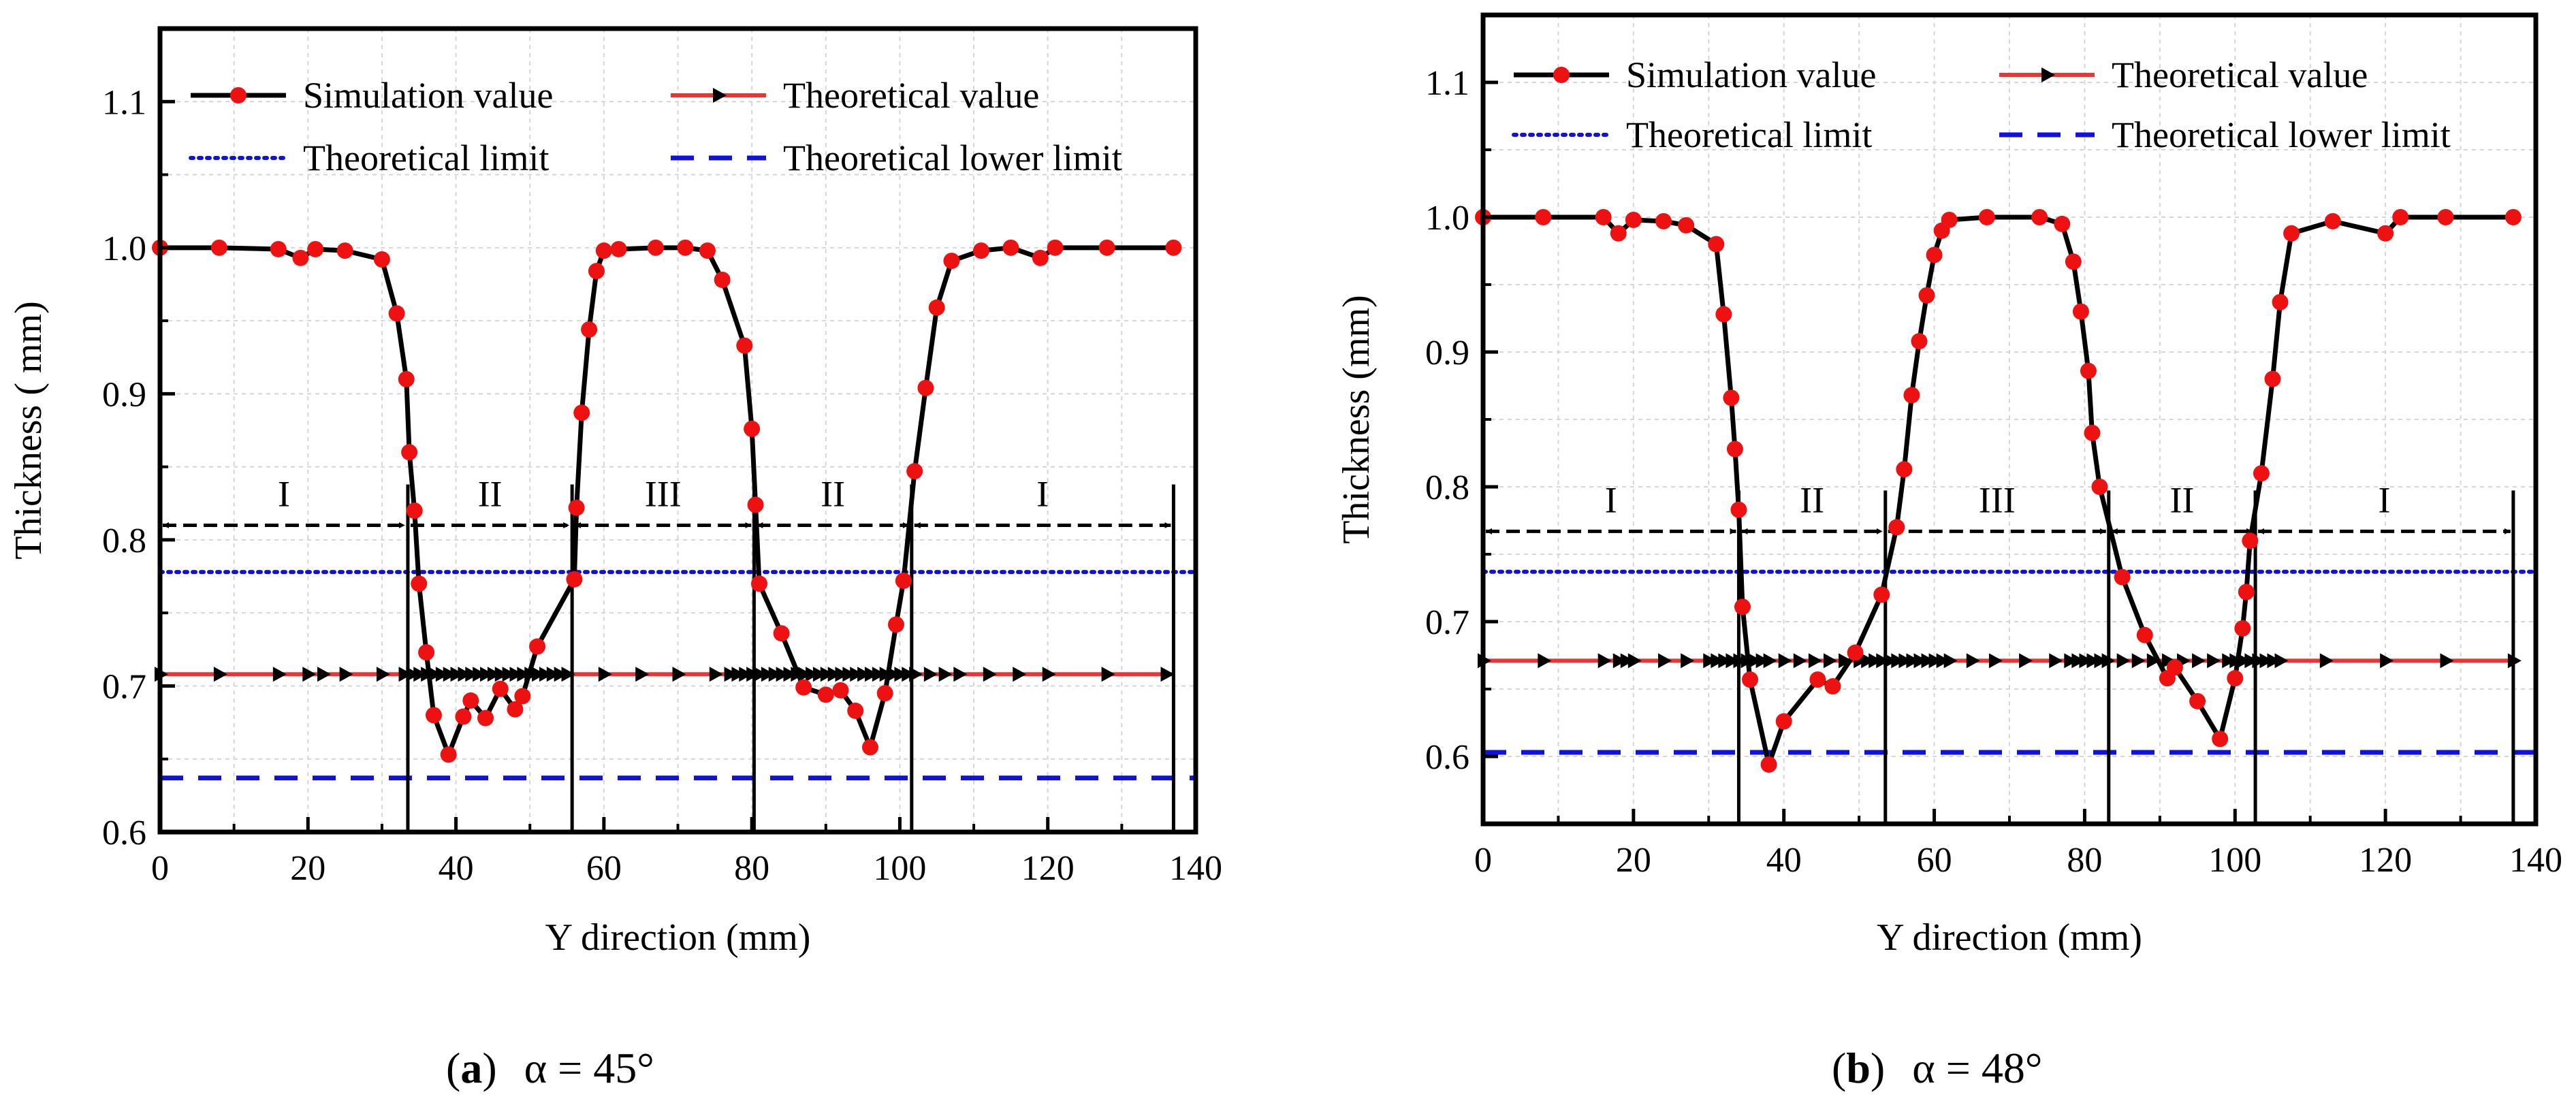 The width and height of the screenshot is (2576, 1118). What do you see at coordinates (124, 394) in the screenshot?
I see `y-tick-label: 0.9` at bounding box center [124, 394].